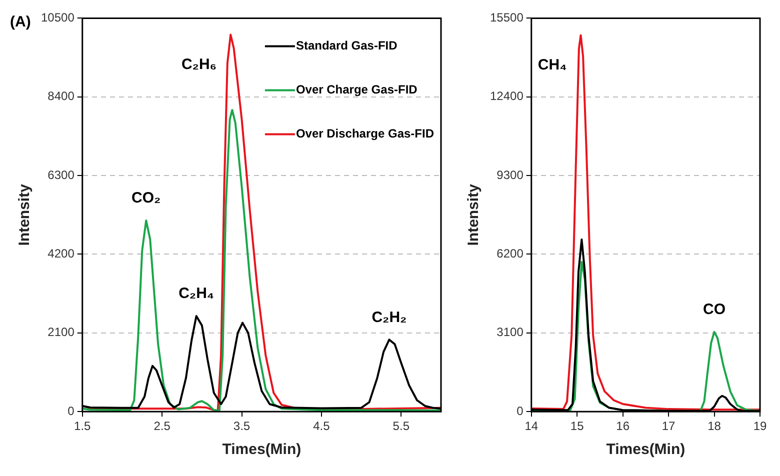 Image resolution: width=780 pixels, height=476 pixels. I want to click on legend-label: Over Discharge Gas-FID, so click(365, 133).